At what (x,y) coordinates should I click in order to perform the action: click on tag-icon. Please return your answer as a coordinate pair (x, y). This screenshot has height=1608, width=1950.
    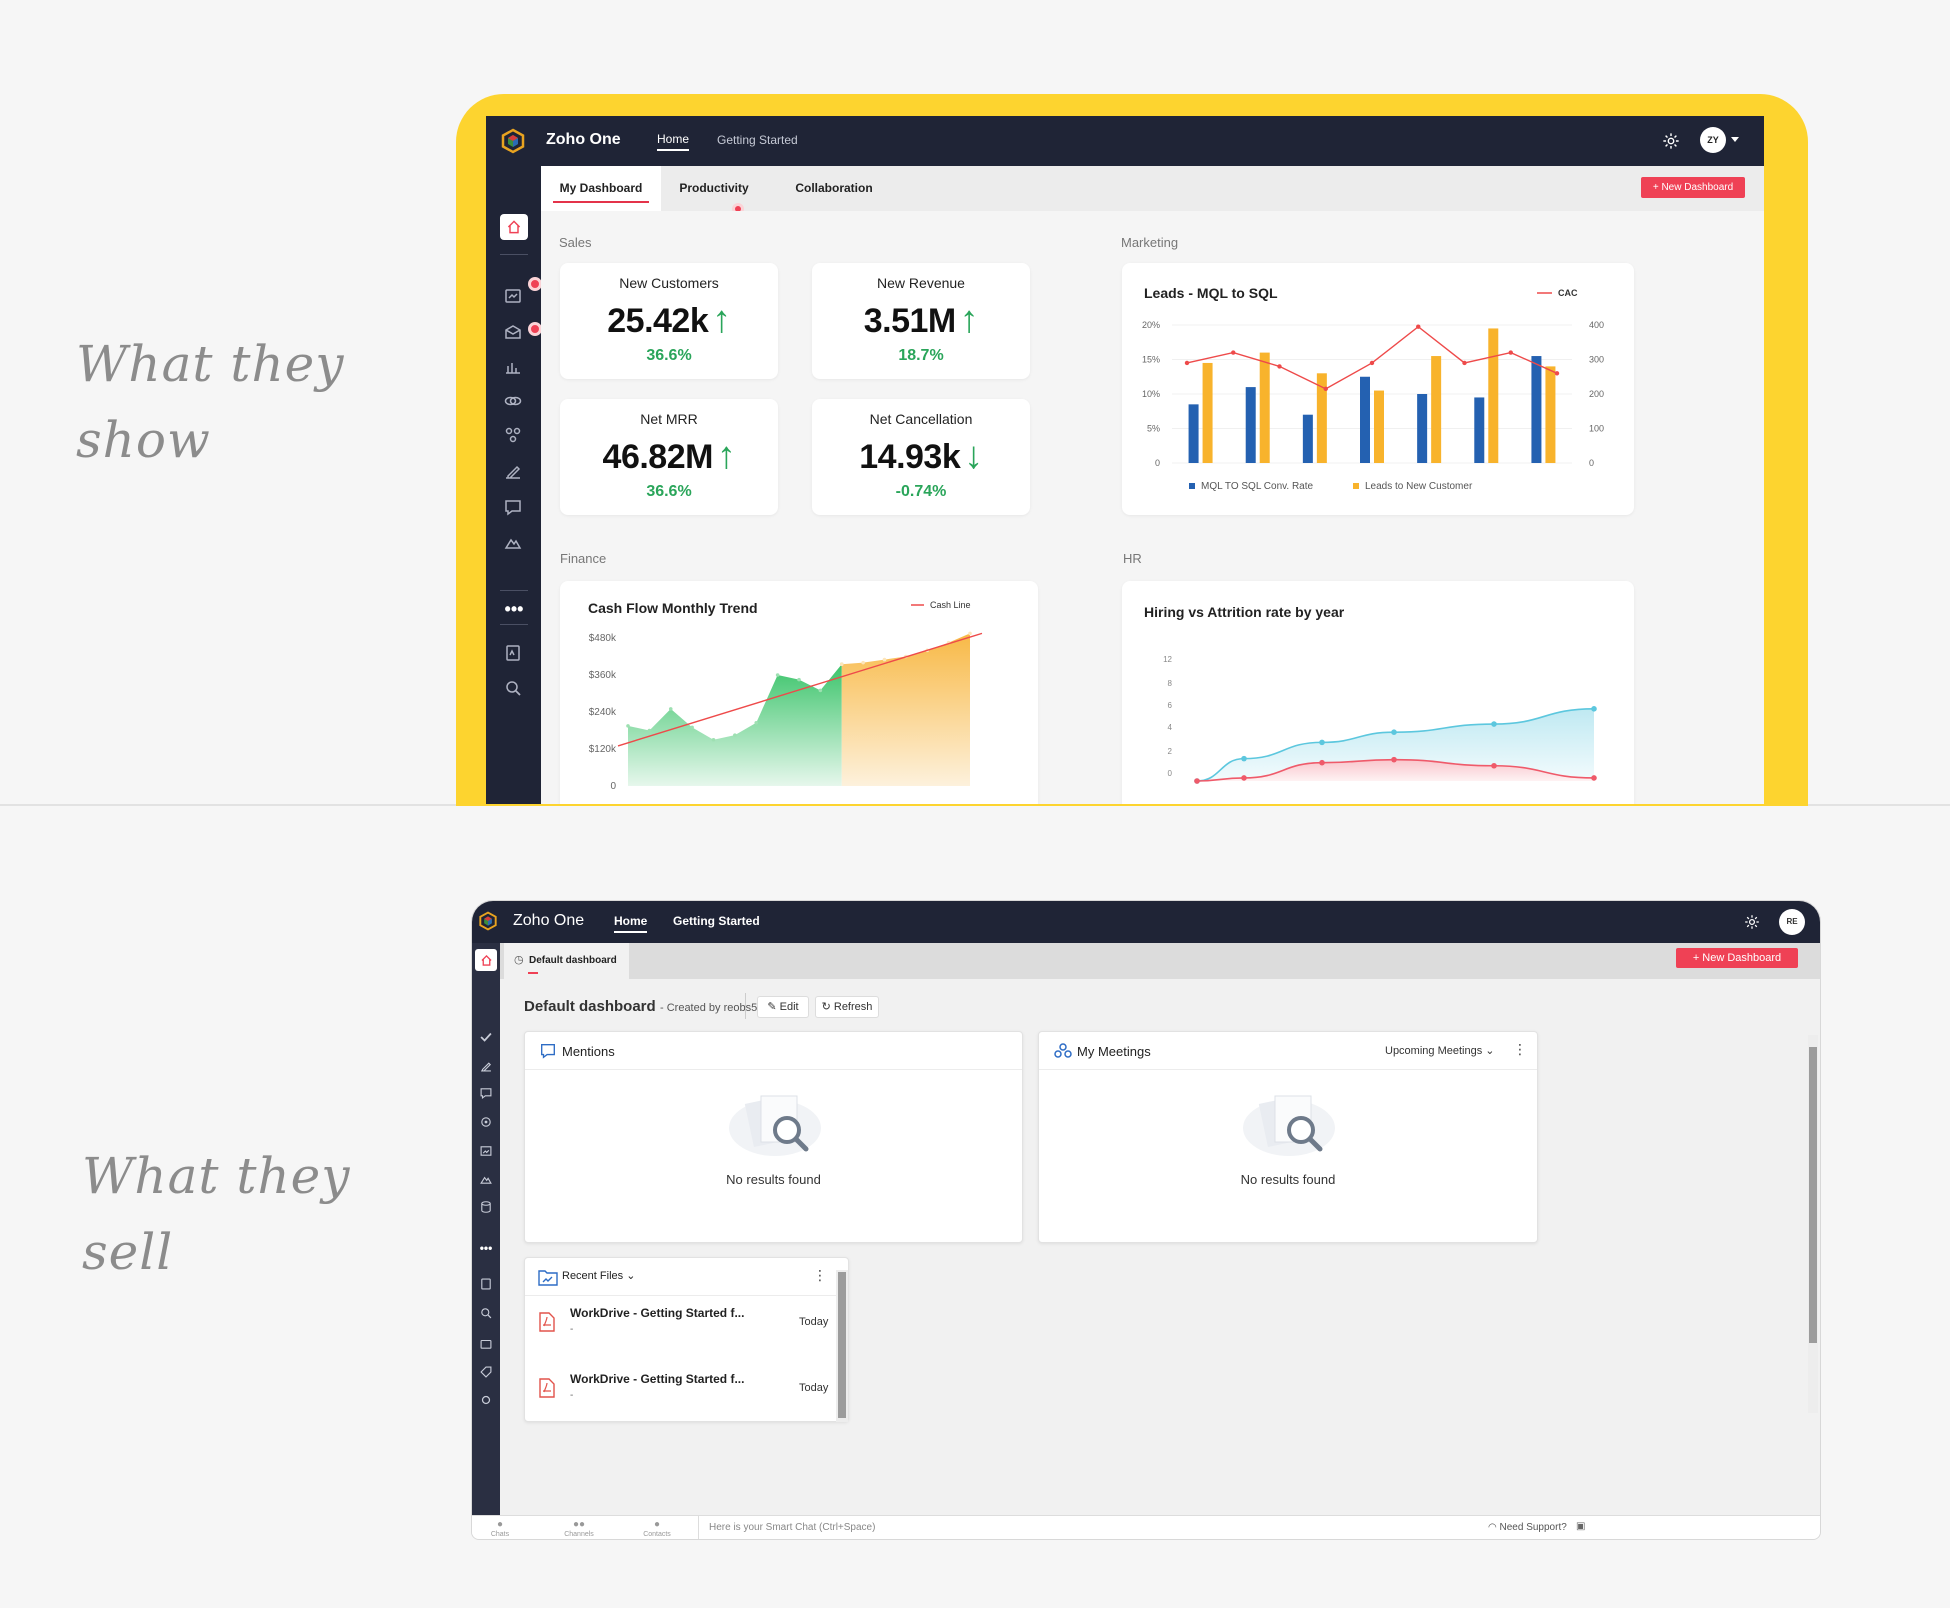
    Looking at the image, I should click on (486, 1372).